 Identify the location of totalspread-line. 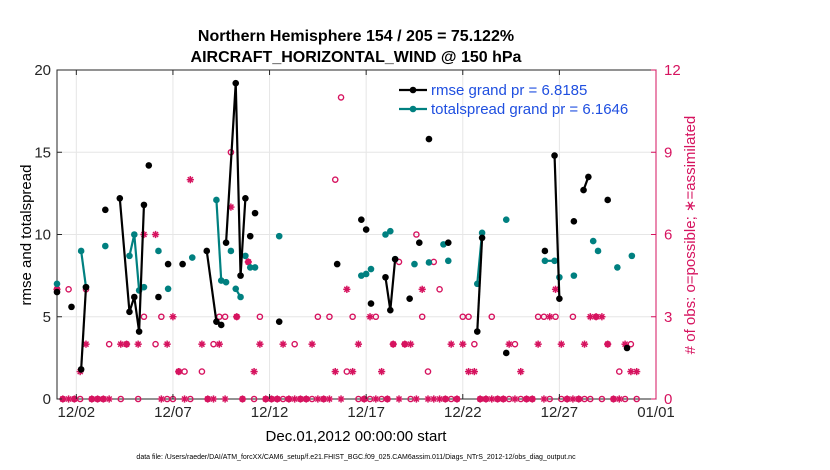
(84, 269).